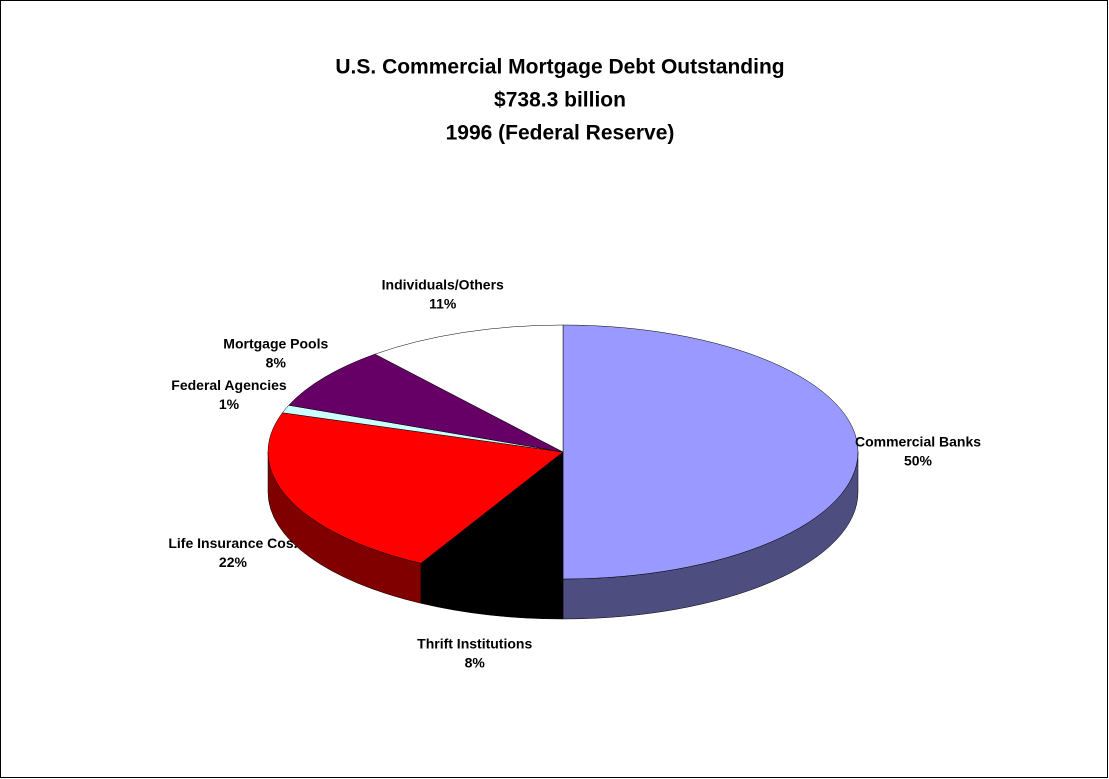 The height and width of the screenshot is (779, 1109). Describe the element at coordinates (474, 643) in the screenshot. I see `slice-label: Thrift Institutions` at that location.